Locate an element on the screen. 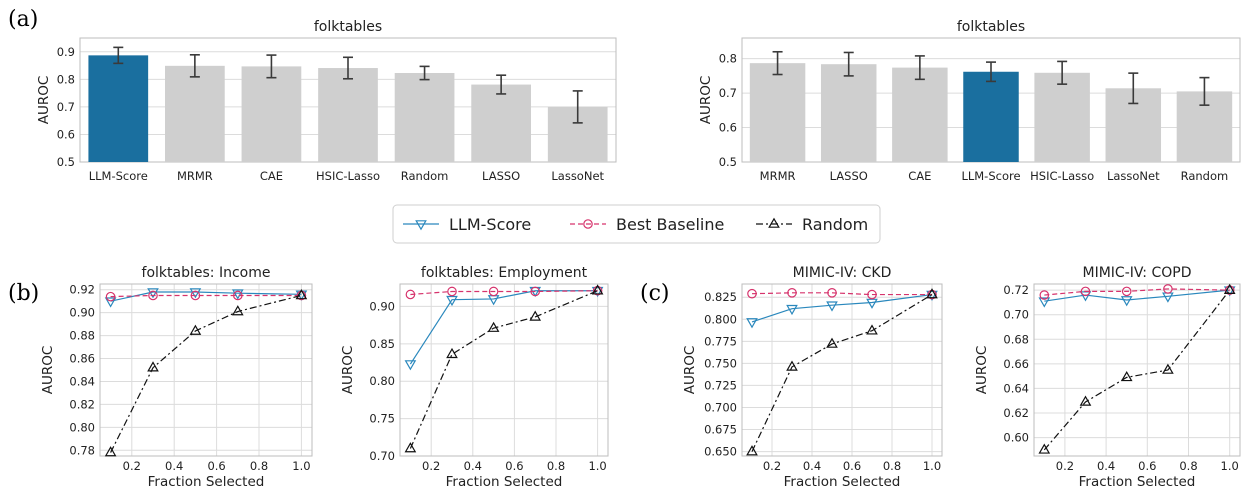 Image resolution: width=1248 pixels, height=488 pixels. y-tick-label: 0.800 is located at coordinates (720, 319).